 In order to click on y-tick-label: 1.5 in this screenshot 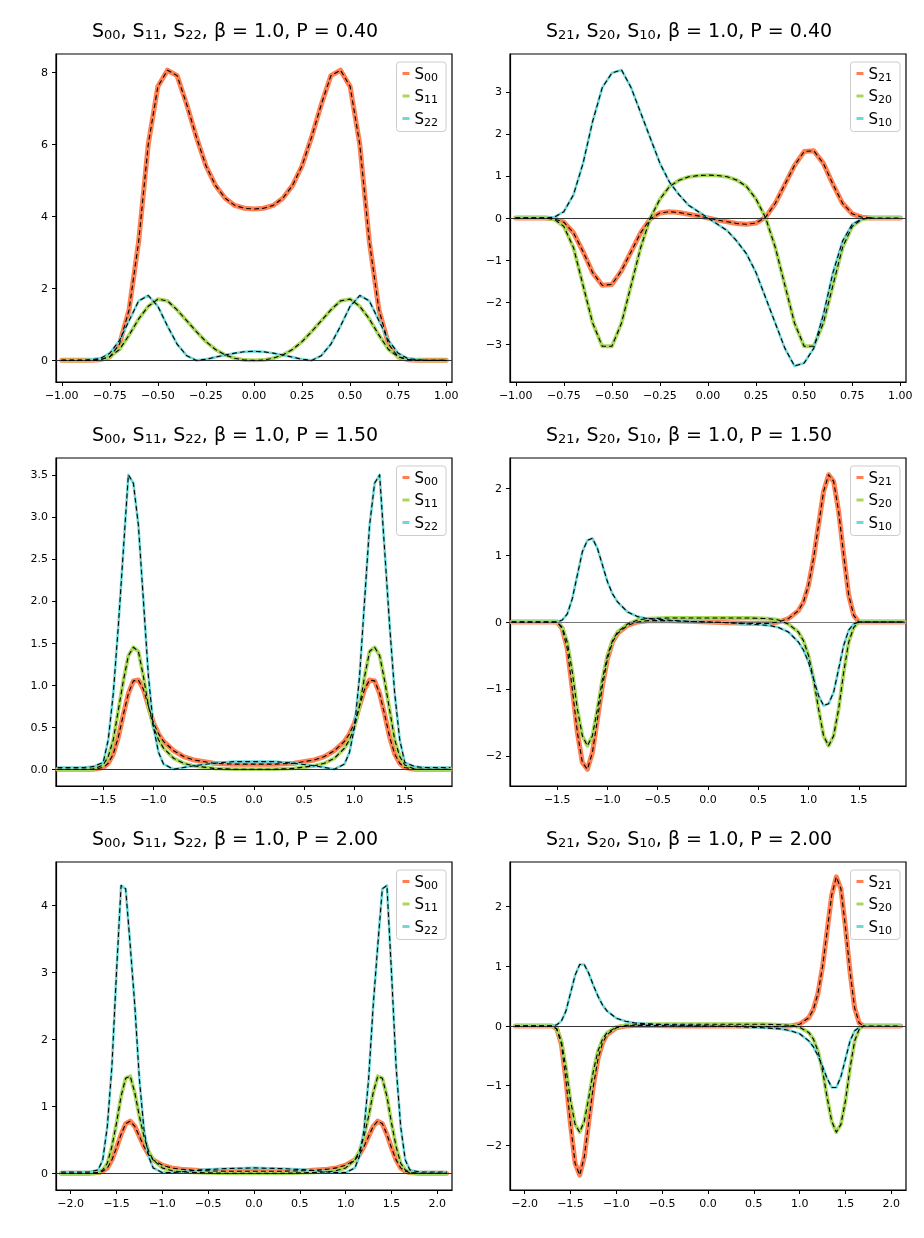, I will do `click(39, 643)`.